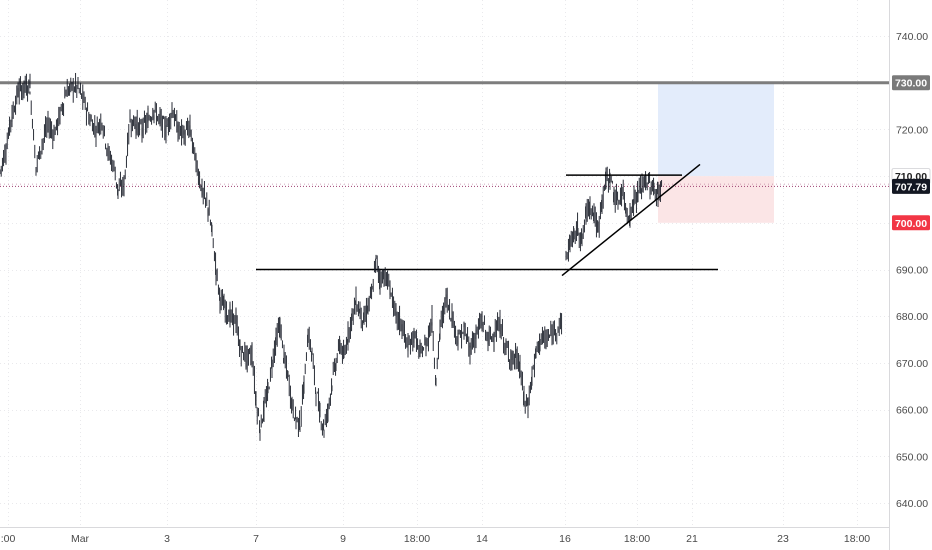 Image resolution: width=932 pixels, height=550 pixels. I want to click on x-tick-label: 21, so click(692, 539).